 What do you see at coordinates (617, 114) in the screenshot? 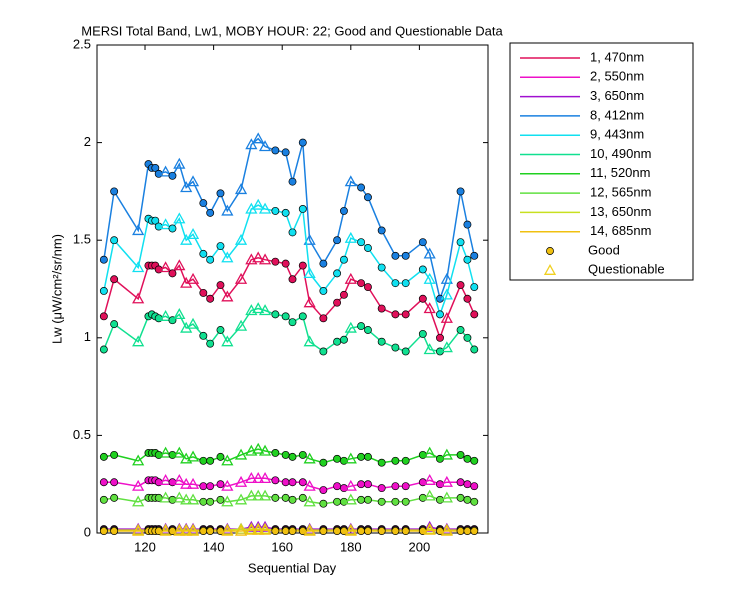
I see `legend-label: 8, 412nm` at bounding box center [617, 114].